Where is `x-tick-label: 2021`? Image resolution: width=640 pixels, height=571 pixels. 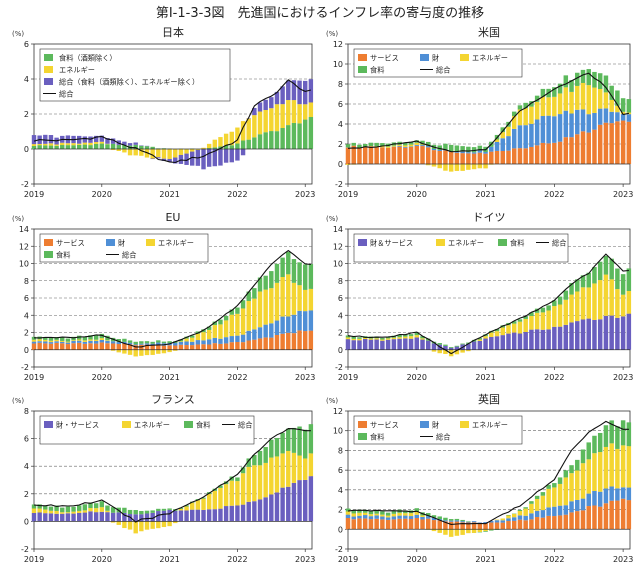 x-tick-label: 2021 is located at coordinates (485, 194).